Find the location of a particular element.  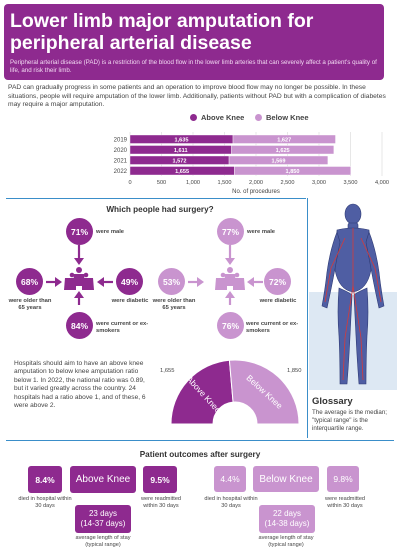

bk-diabetic-label: were diabetic is located at coordinates (278, 301).